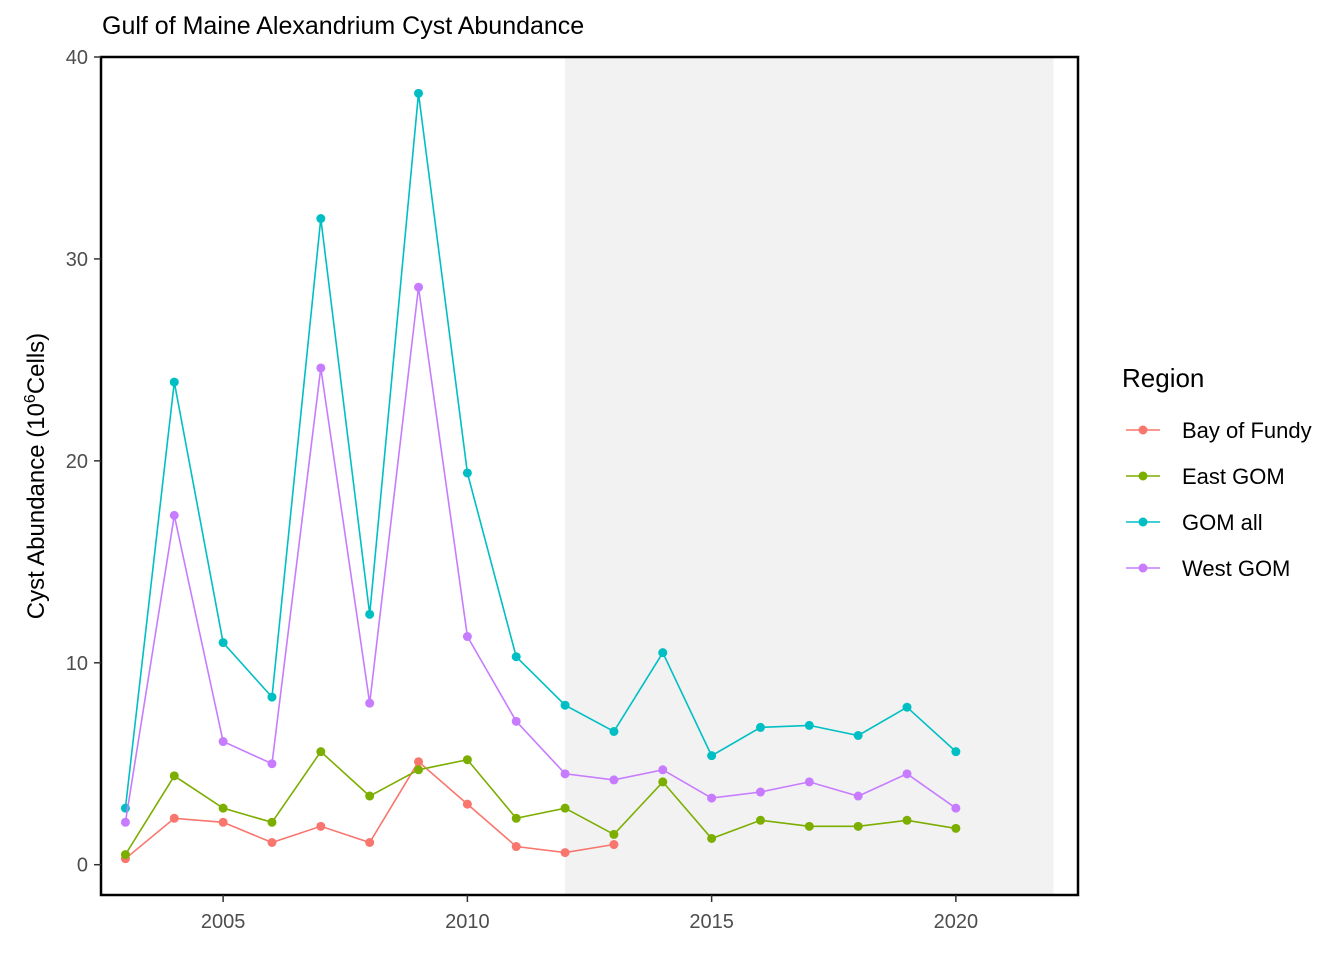  I want to click on series-line-east-gom, so click(540, 803).